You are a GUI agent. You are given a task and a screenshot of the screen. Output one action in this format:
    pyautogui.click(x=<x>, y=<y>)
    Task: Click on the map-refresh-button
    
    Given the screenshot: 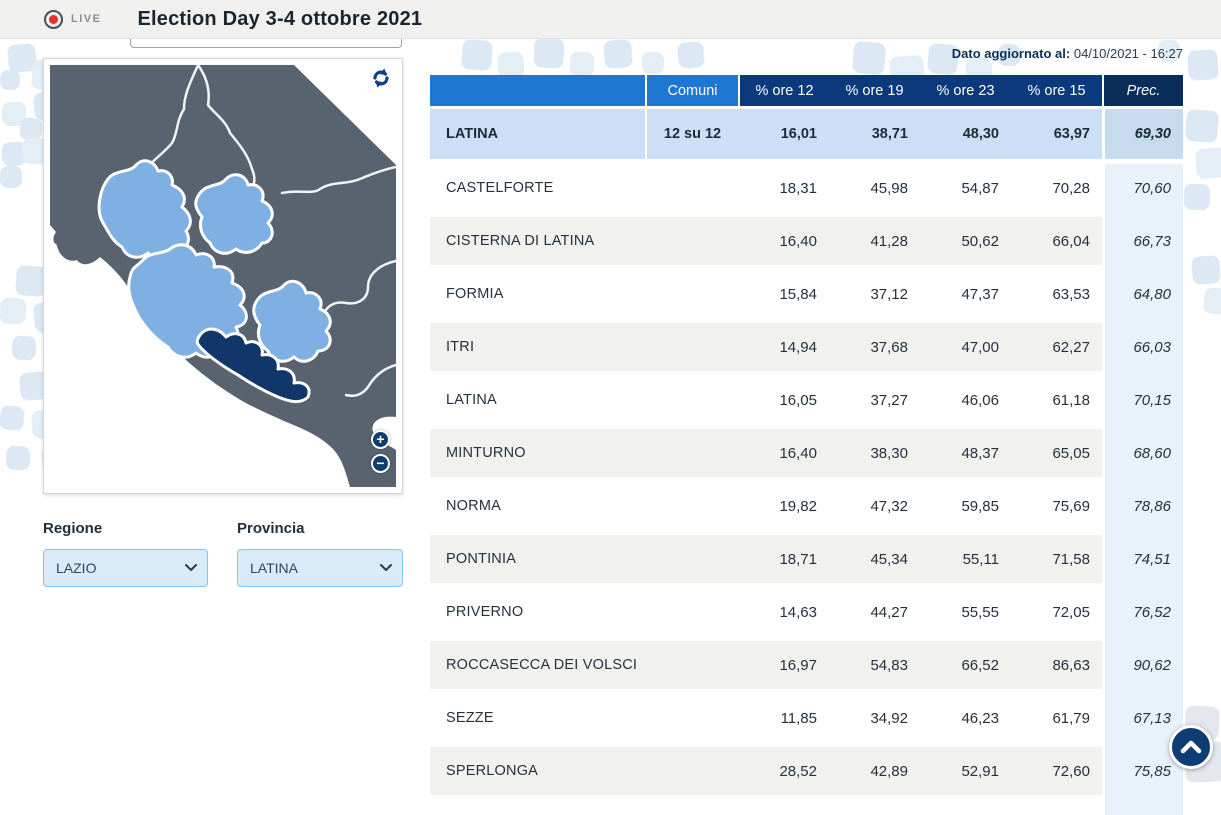 What is the action you would take?
    pyautogui.click(x=381, y=78)
    